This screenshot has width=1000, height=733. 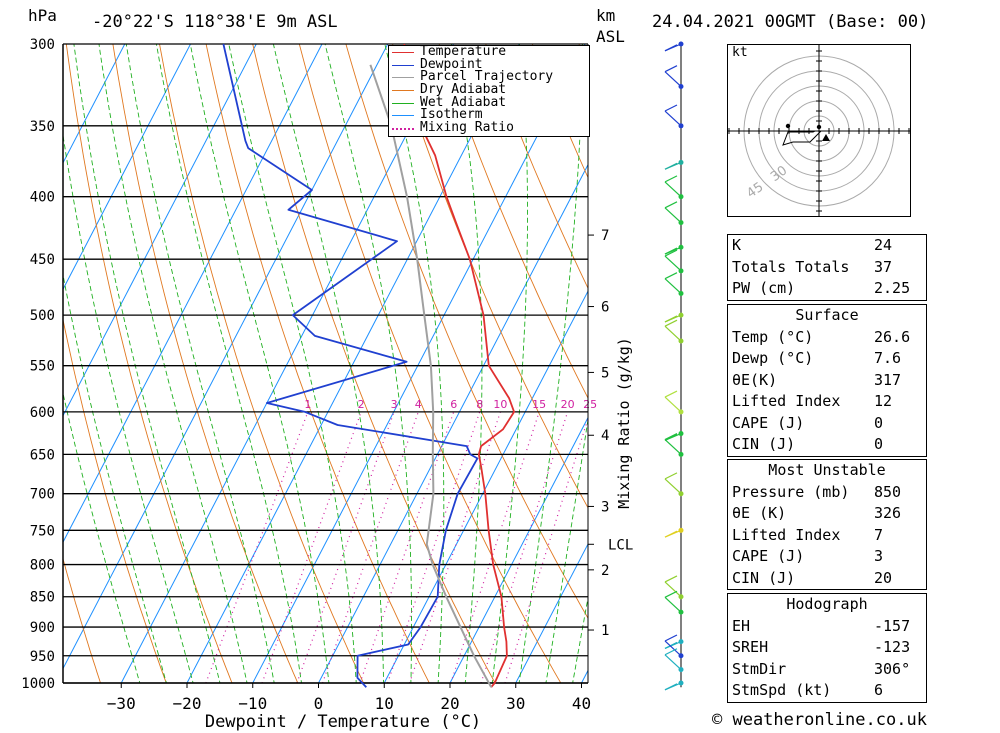 What do you see at coordinates (605, 236) in the screenshot?
I see `km-tick-label: 7` at bounding box center [605, 236].